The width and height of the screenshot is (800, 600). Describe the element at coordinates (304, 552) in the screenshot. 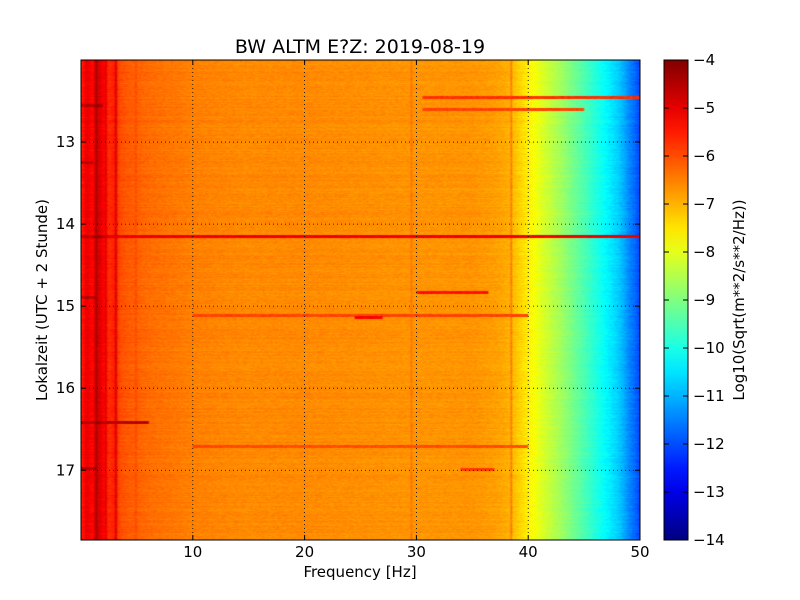

I see `x-tick-label: 20` at that location.